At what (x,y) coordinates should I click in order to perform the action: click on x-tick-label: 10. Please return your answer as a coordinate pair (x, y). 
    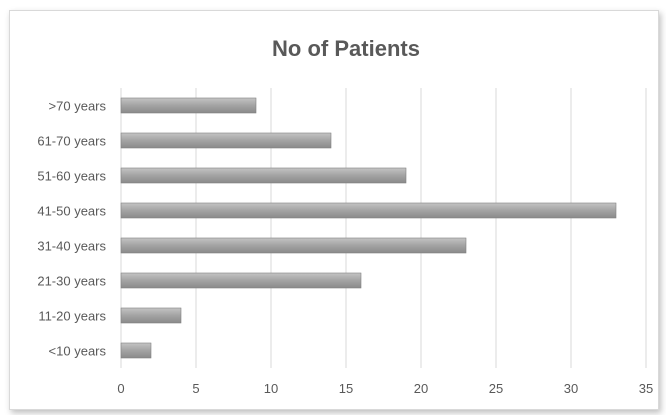
    Looking at the image, I should click on (271, 388).